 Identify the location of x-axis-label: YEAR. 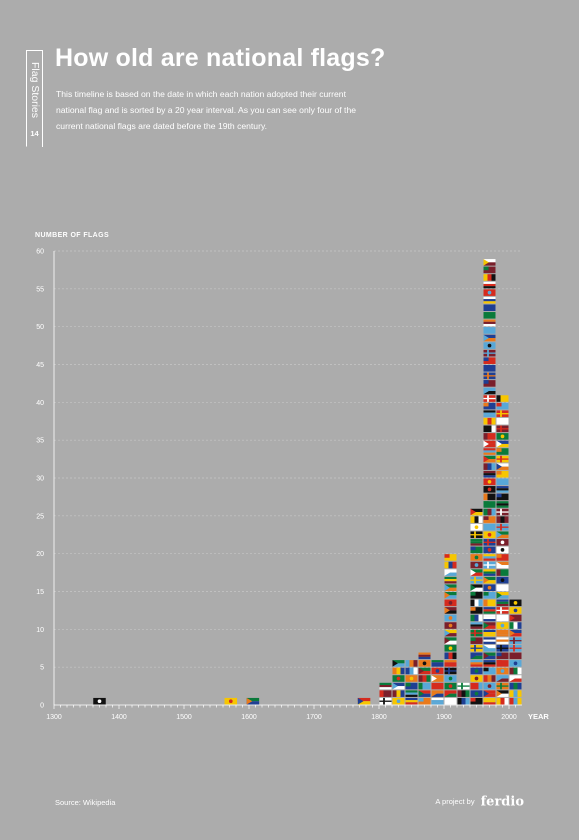
(538, 716).